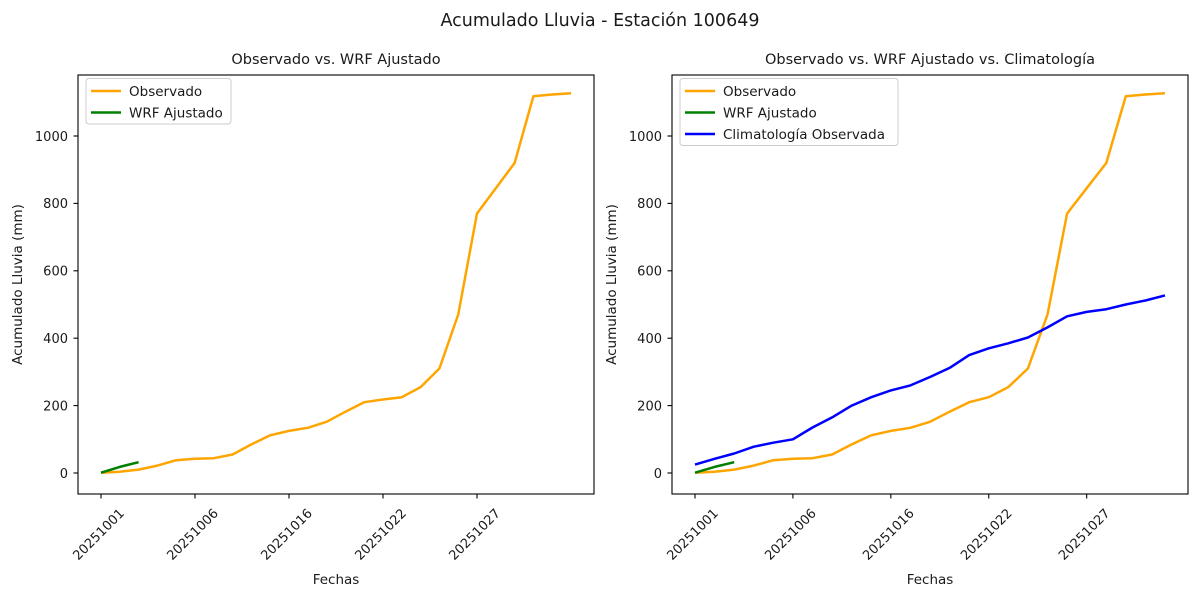 The width and height of the screenshot is (1200, 600). I want to click on chart-title: Observado vs. WRF Ajustado, so click(335, 60).